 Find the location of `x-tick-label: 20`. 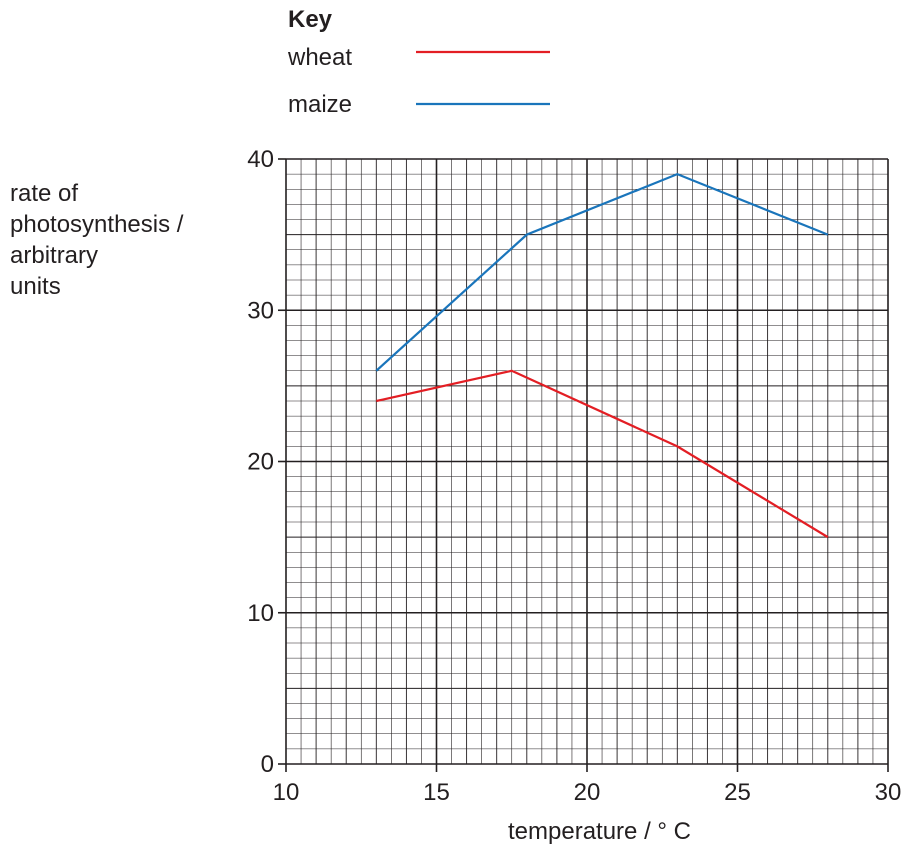

x-tick-label: 20 is located at coordinates (587, 792).